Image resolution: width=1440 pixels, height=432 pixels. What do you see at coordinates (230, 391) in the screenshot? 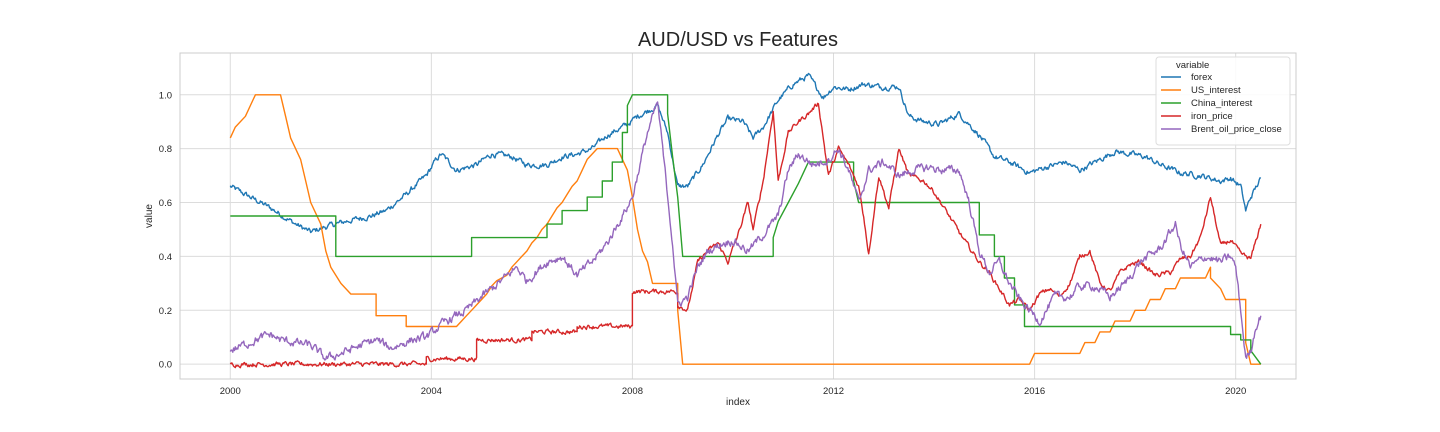
I see `x-tick-label: 2000` at bounding box center [230, 391].